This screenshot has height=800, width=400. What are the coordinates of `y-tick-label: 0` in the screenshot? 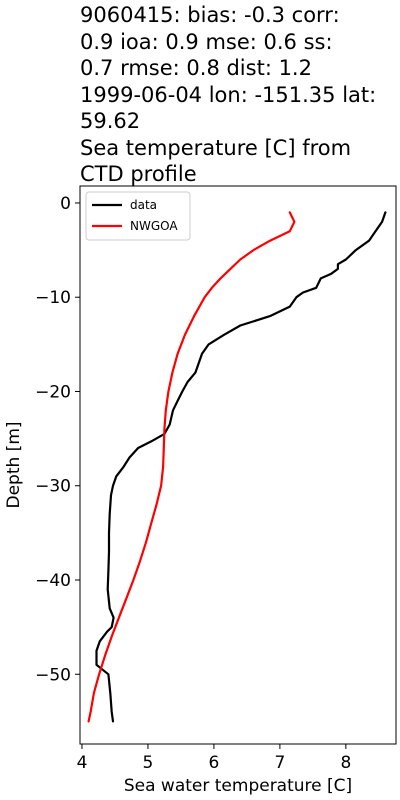 It's located at (65, 204).